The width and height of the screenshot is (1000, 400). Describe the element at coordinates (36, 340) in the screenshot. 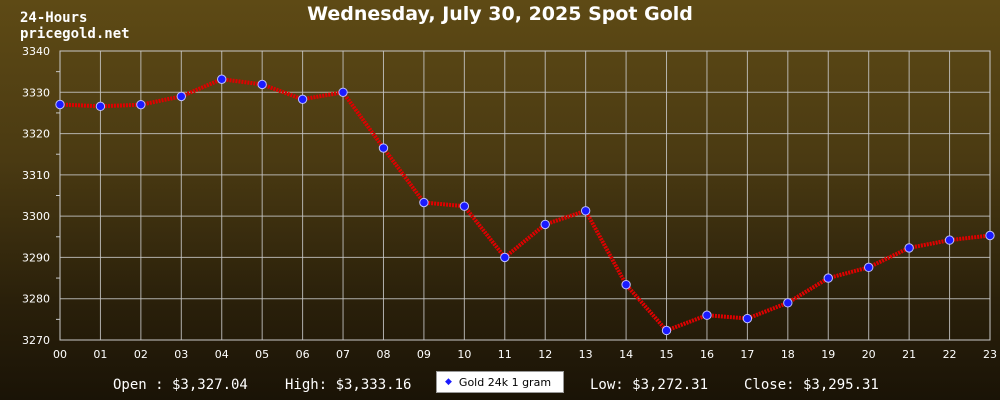

I see `y-tick-label: 3270` at that location.